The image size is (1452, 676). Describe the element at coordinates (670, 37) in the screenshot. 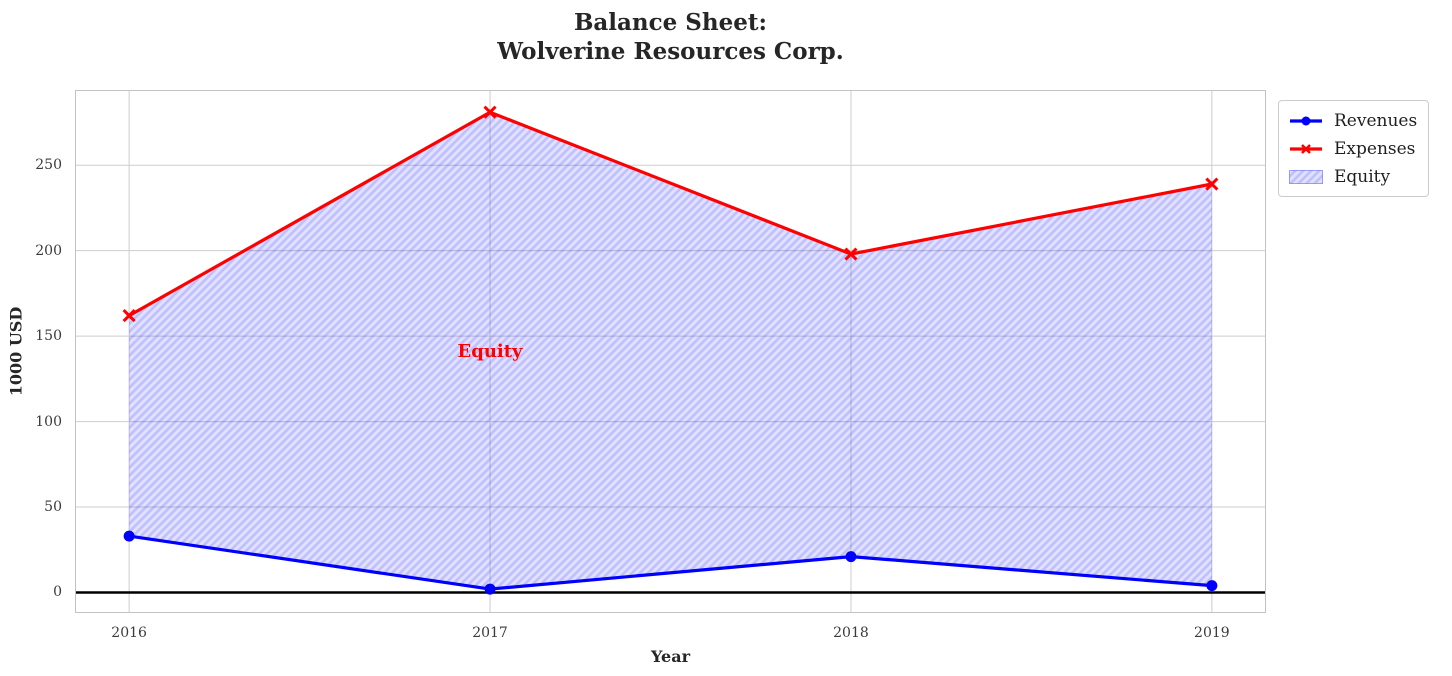

I see `chart-title: Balance Sheet: Wolverine Resources Corp.` at that location.